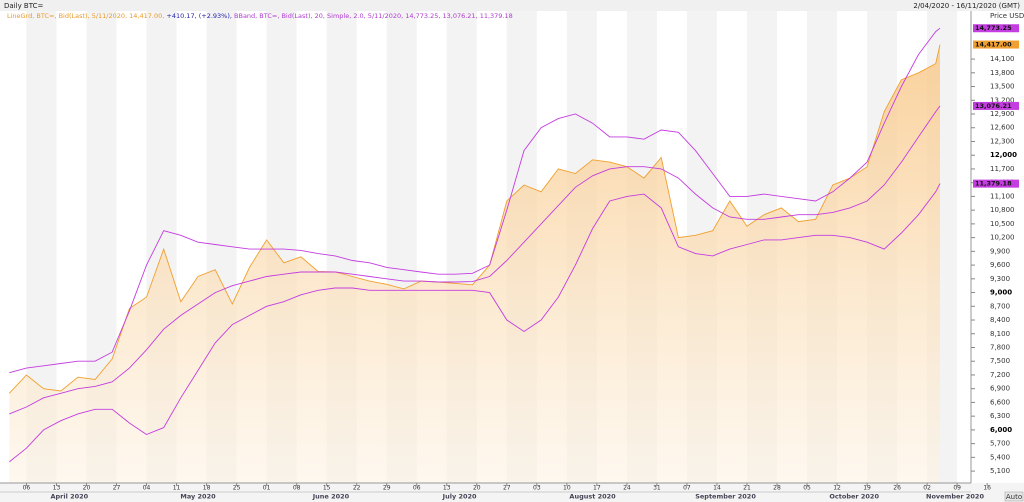  Describe the element at coordinates (807, 488) in the screenshot. I see `x-tick-label: 05` at that location.